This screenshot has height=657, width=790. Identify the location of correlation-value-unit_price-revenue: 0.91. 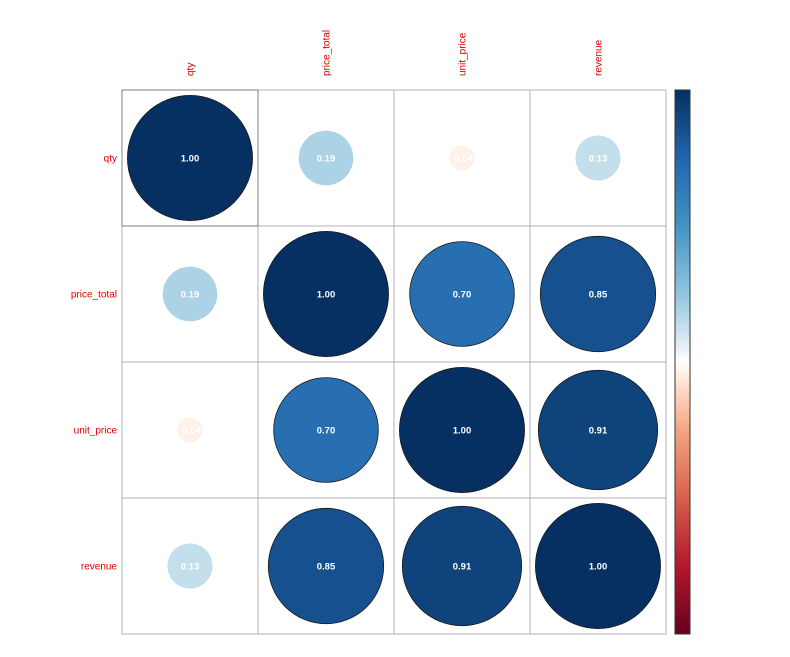
(598, 431).